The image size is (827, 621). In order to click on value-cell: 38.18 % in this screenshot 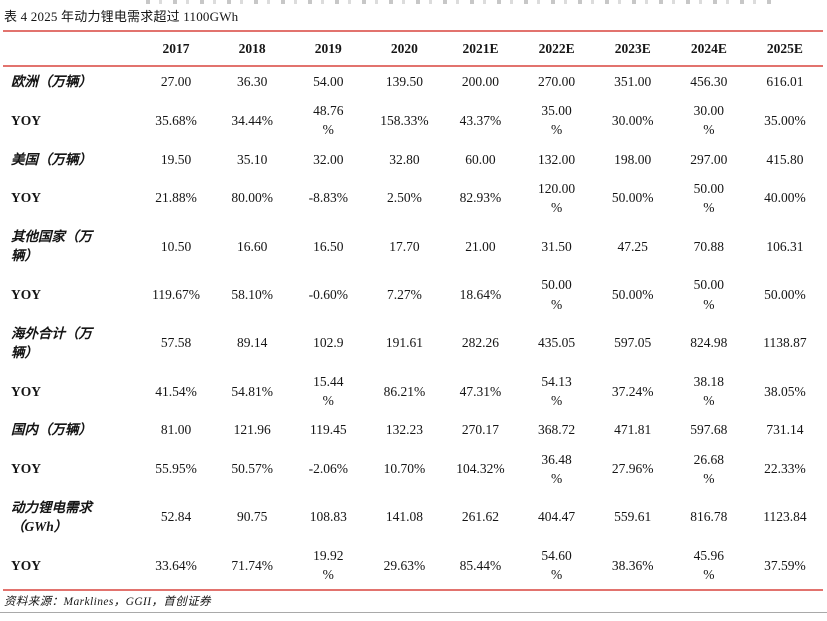, I will do `click(708, 391)`.